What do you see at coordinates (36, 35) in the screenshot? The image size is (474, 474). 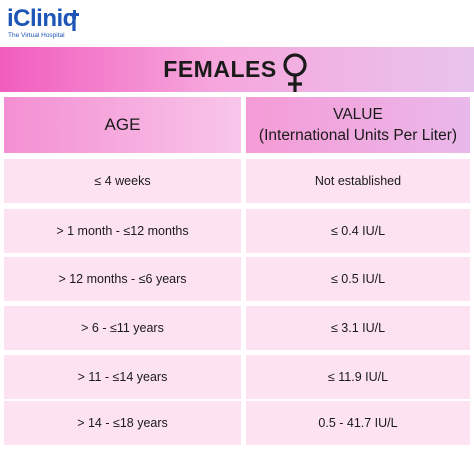 I see `logo-tagline: The Virtual Hospital` at bounding box center [36, 35].